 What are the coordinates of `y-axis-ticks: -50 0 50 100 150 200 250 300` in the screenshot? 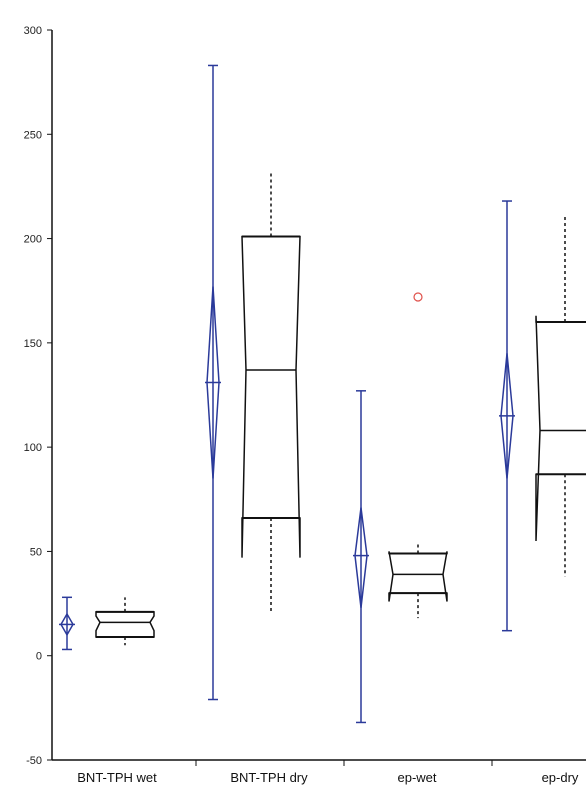 It's located at (38, 396).